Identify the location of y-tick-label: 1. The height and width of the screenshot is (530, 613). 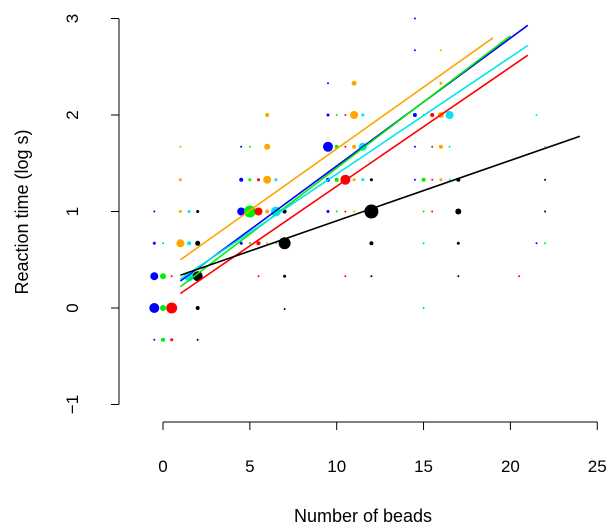
(72, 211).